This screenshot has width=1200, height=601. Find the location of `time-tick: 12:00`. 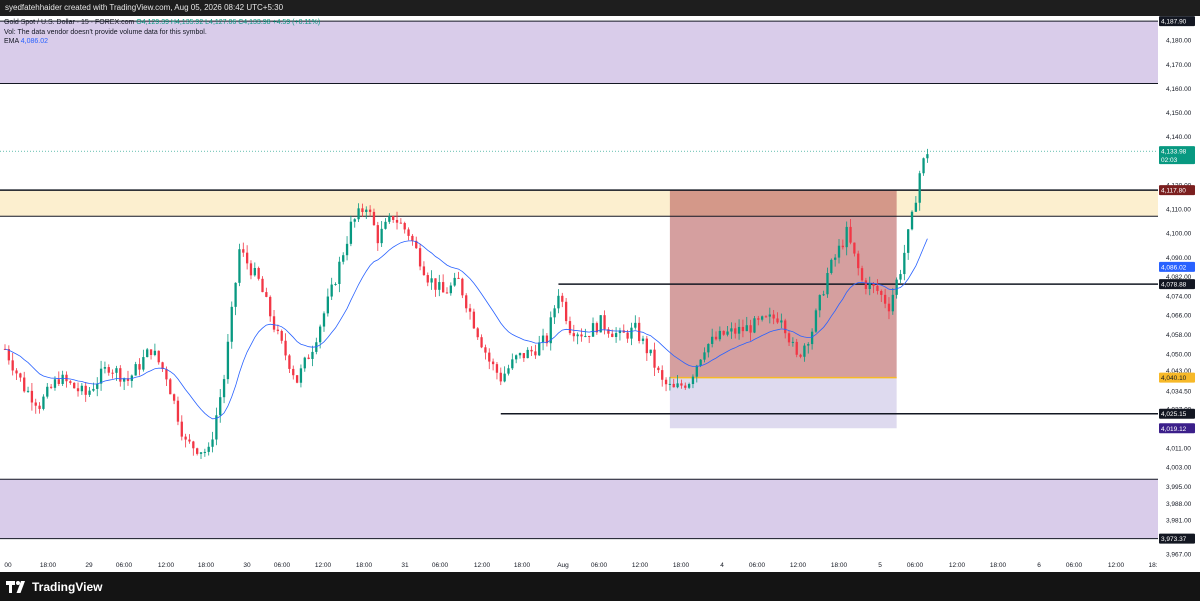

time-tick: 12:00 is located at coordinates (957, 565).